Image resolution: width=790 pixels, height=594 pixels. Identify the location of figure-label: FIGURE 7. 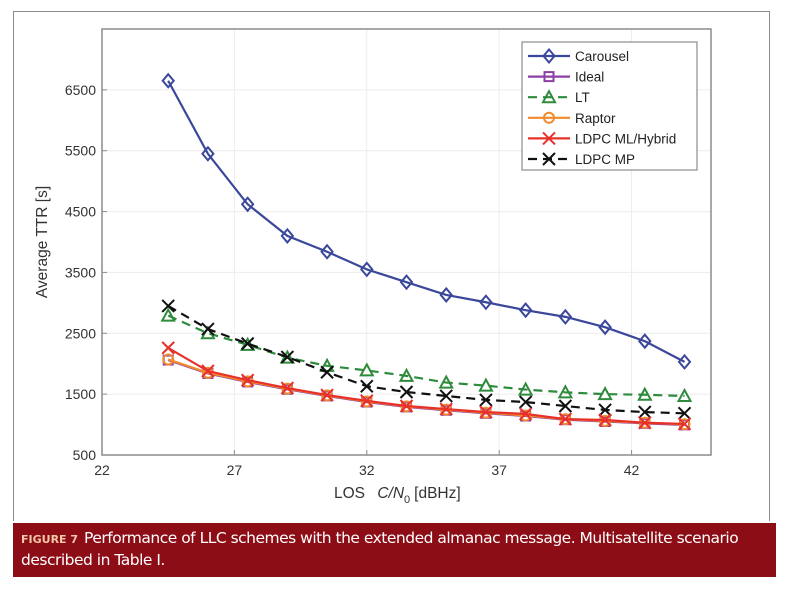
(50, 539).